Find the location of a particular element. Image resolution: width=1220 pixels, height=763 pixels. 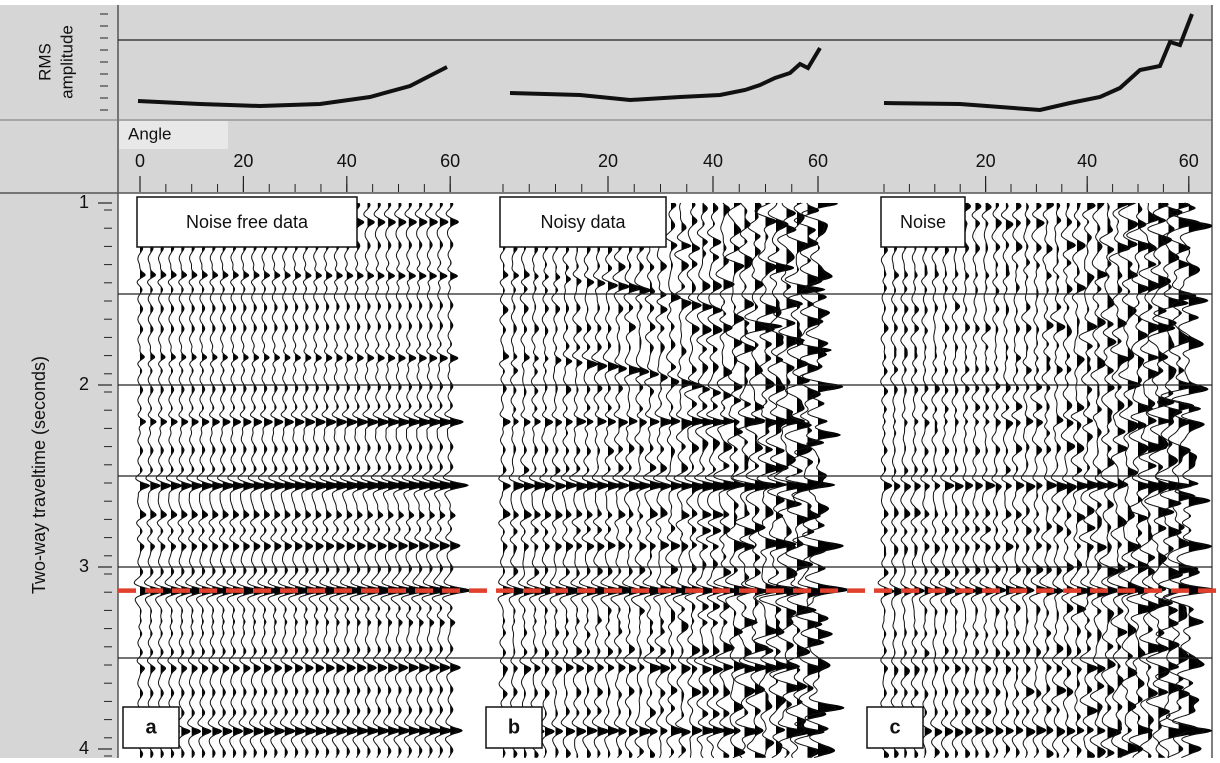

angle-tab is located at coordinates (173, 135).